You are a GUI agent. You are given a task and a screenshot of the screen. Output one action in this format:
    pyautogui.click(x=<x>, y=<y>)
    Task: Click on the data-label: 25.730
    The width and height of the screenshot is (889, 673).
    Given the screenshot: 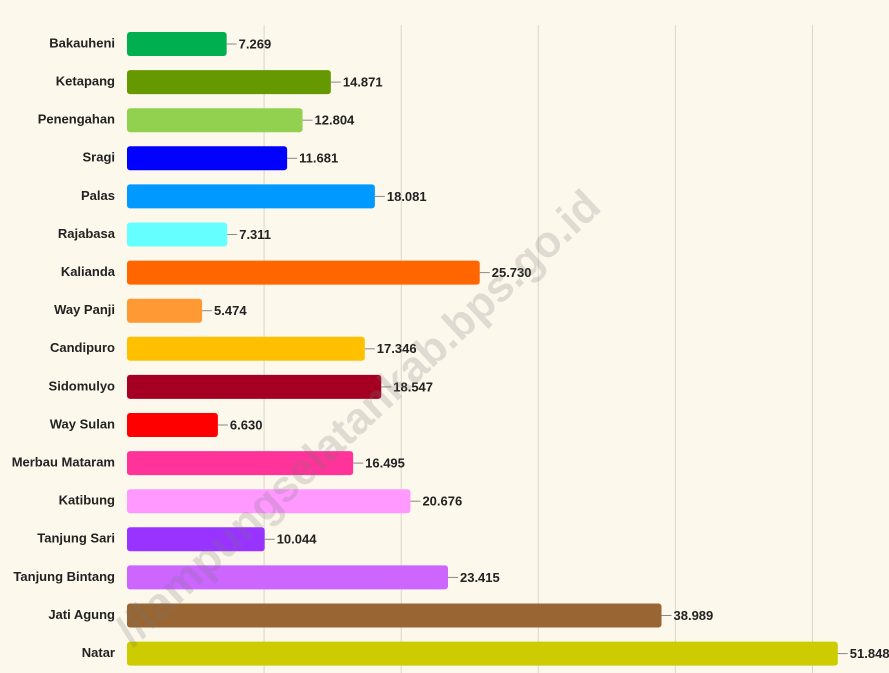 What is the action you would take?
    pyautogui.click(x=512, y=272)
    